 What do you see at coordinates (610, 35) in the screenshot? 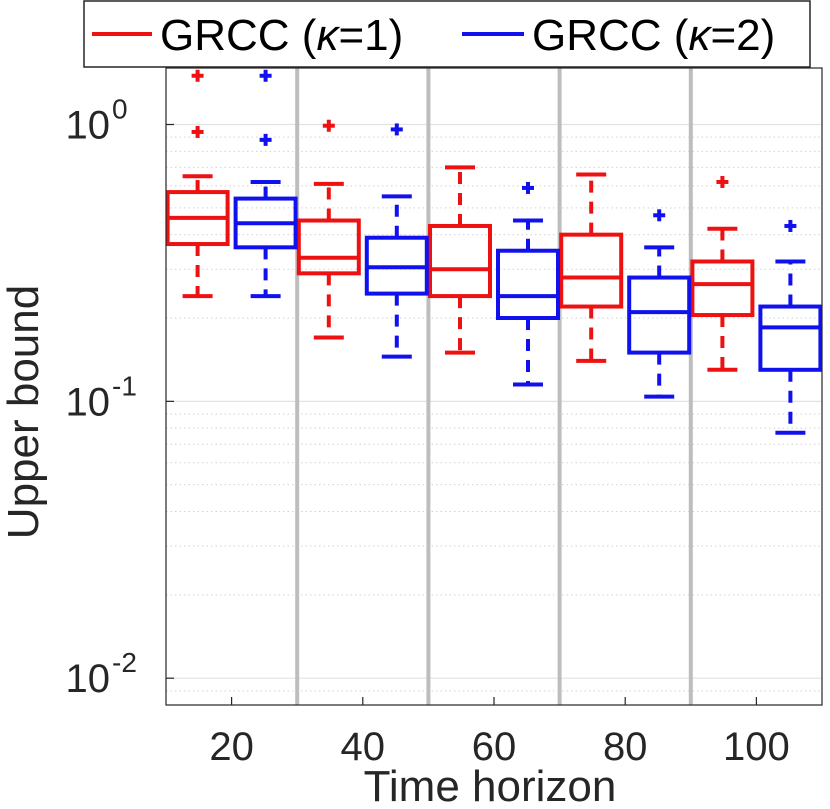
I see `legend-label-grcc-k2-base: GRCC (` at bounding box center [610, 35].